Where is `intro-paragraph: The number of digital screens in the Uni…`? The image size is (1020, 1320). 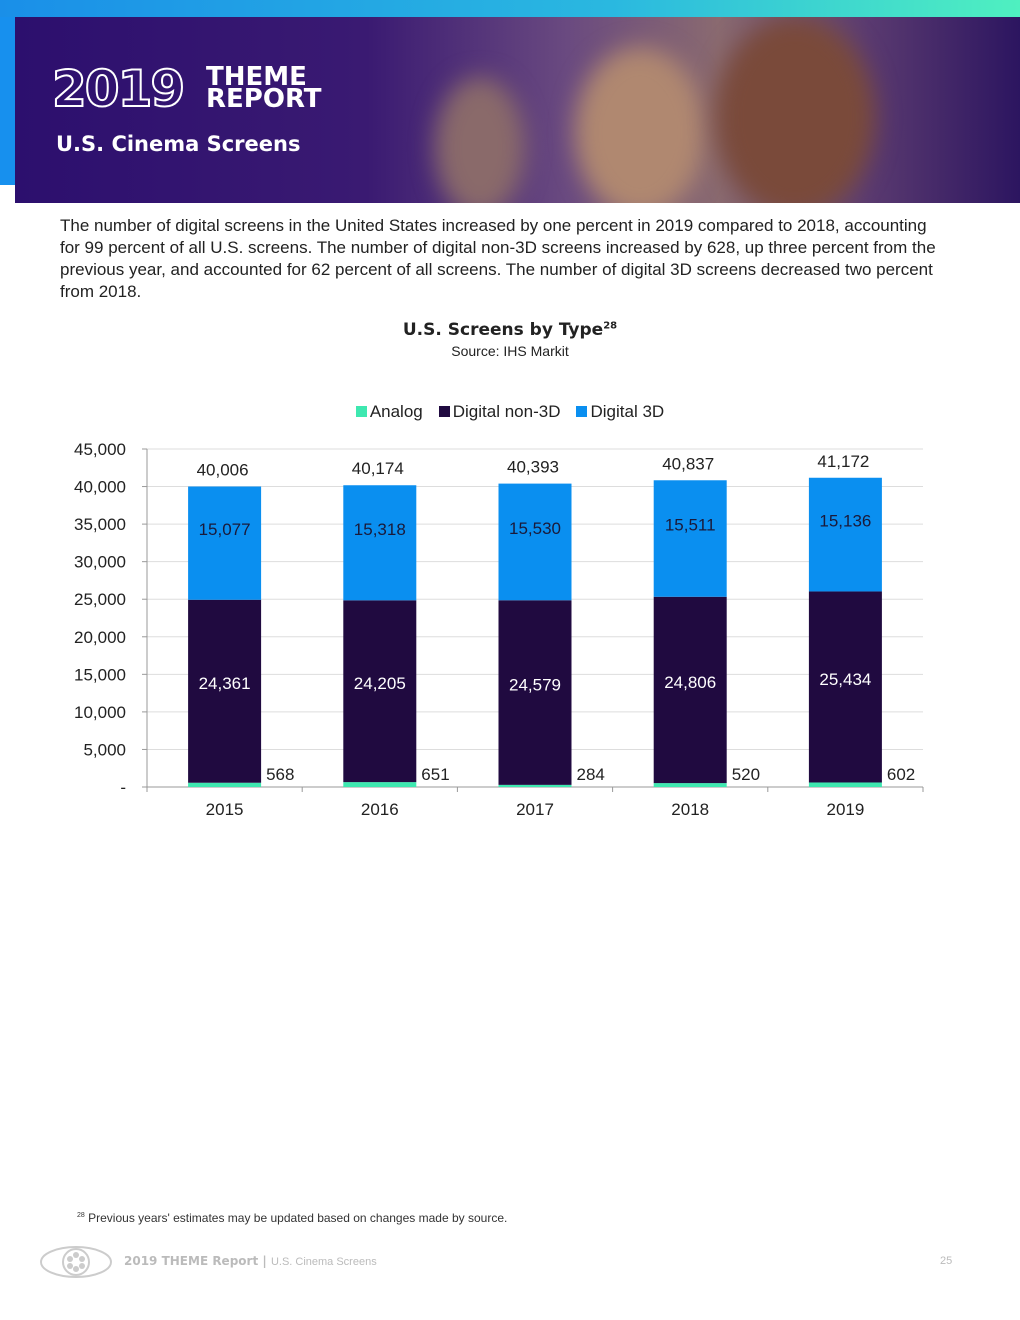 intro-paragraph: The number of digital screens in the Uni… is located at coordinates (498, 258).